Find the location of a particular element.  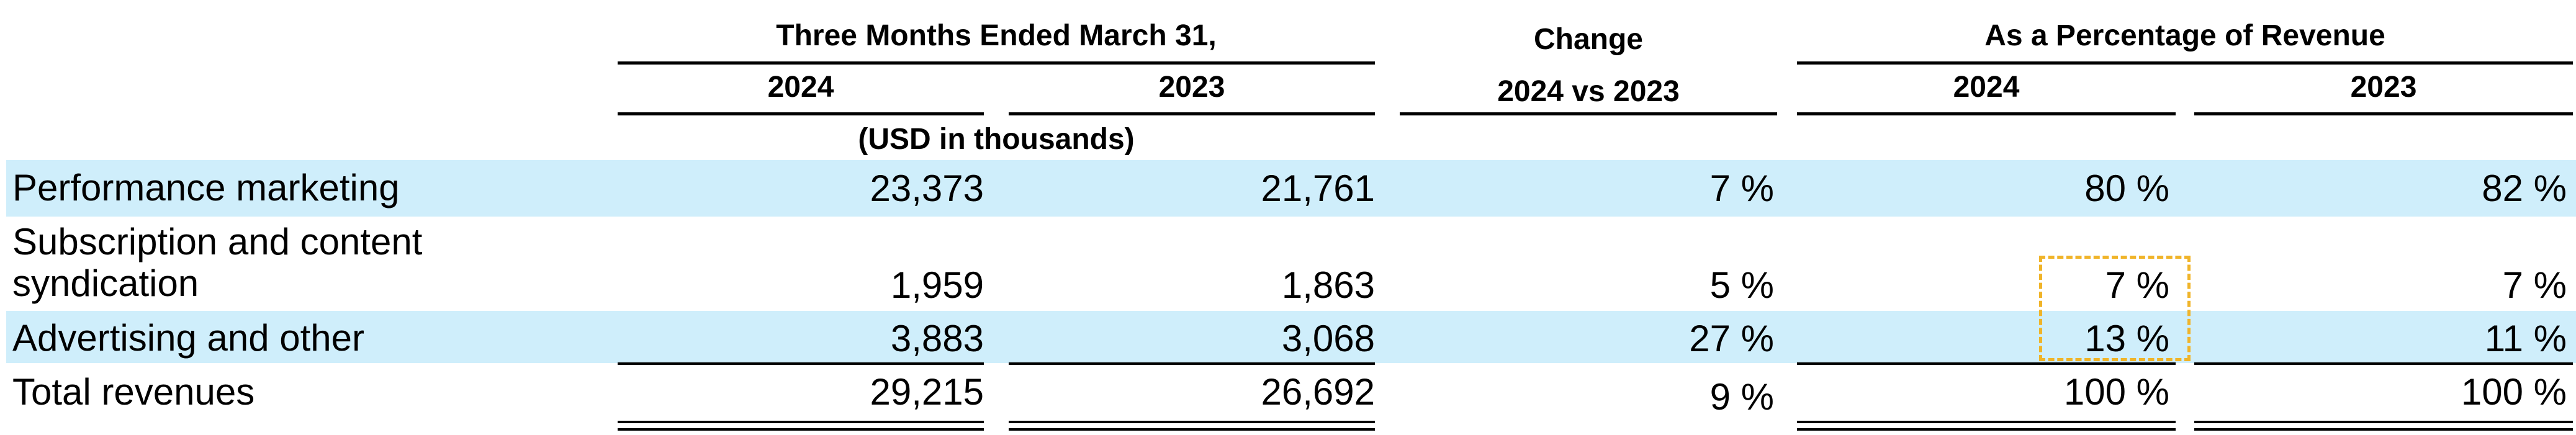

cell-pct2024-performance-marketing: 80 % is located at coordinates (2126, 188).